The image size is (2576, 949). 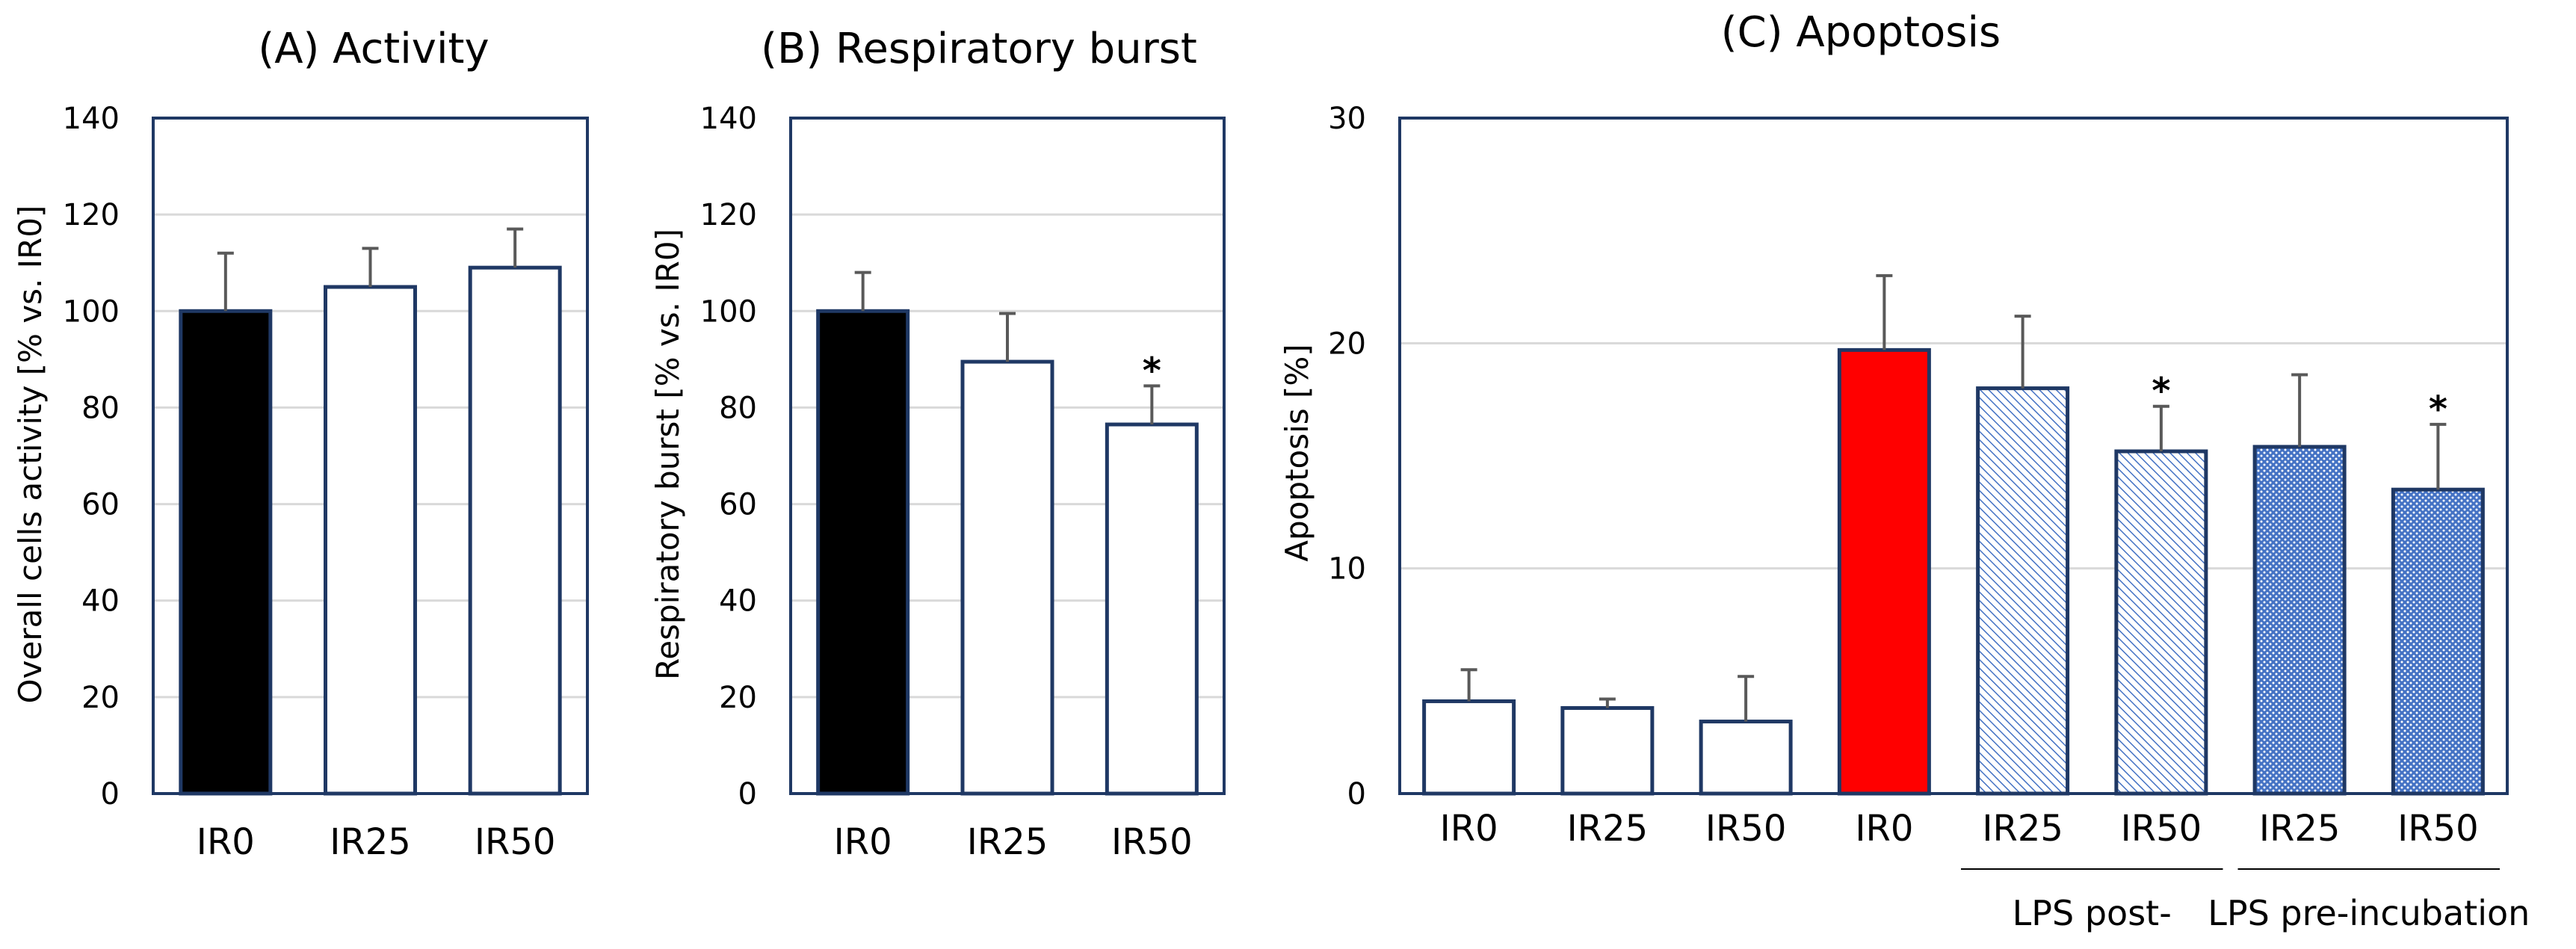 I want to click on panel-b-bars: *, so click(x=1008, y=533).